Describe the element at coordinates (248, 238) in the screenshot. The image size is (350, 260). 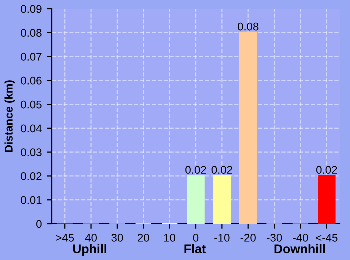
I see `x-tick-label: -20` at that location.